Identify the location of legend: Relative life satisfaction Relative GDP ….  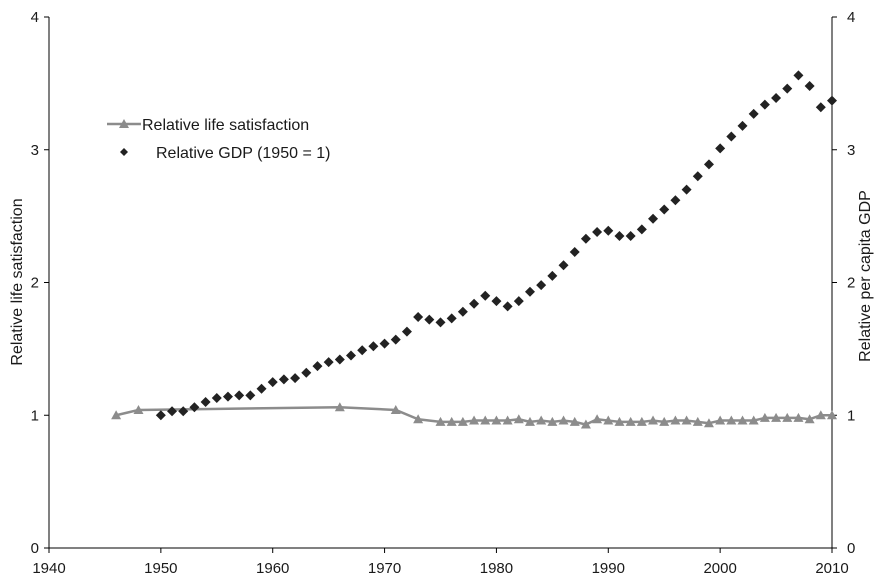
(218, 139).